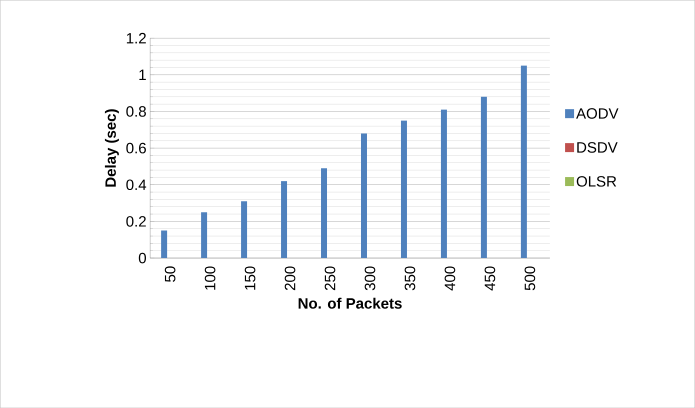 This screenshot has width=695, height=408. What do you see at coordinates (597, 147) in the screenshot?
I see `legend-label: DSDV` at bounding box center [597, 147].